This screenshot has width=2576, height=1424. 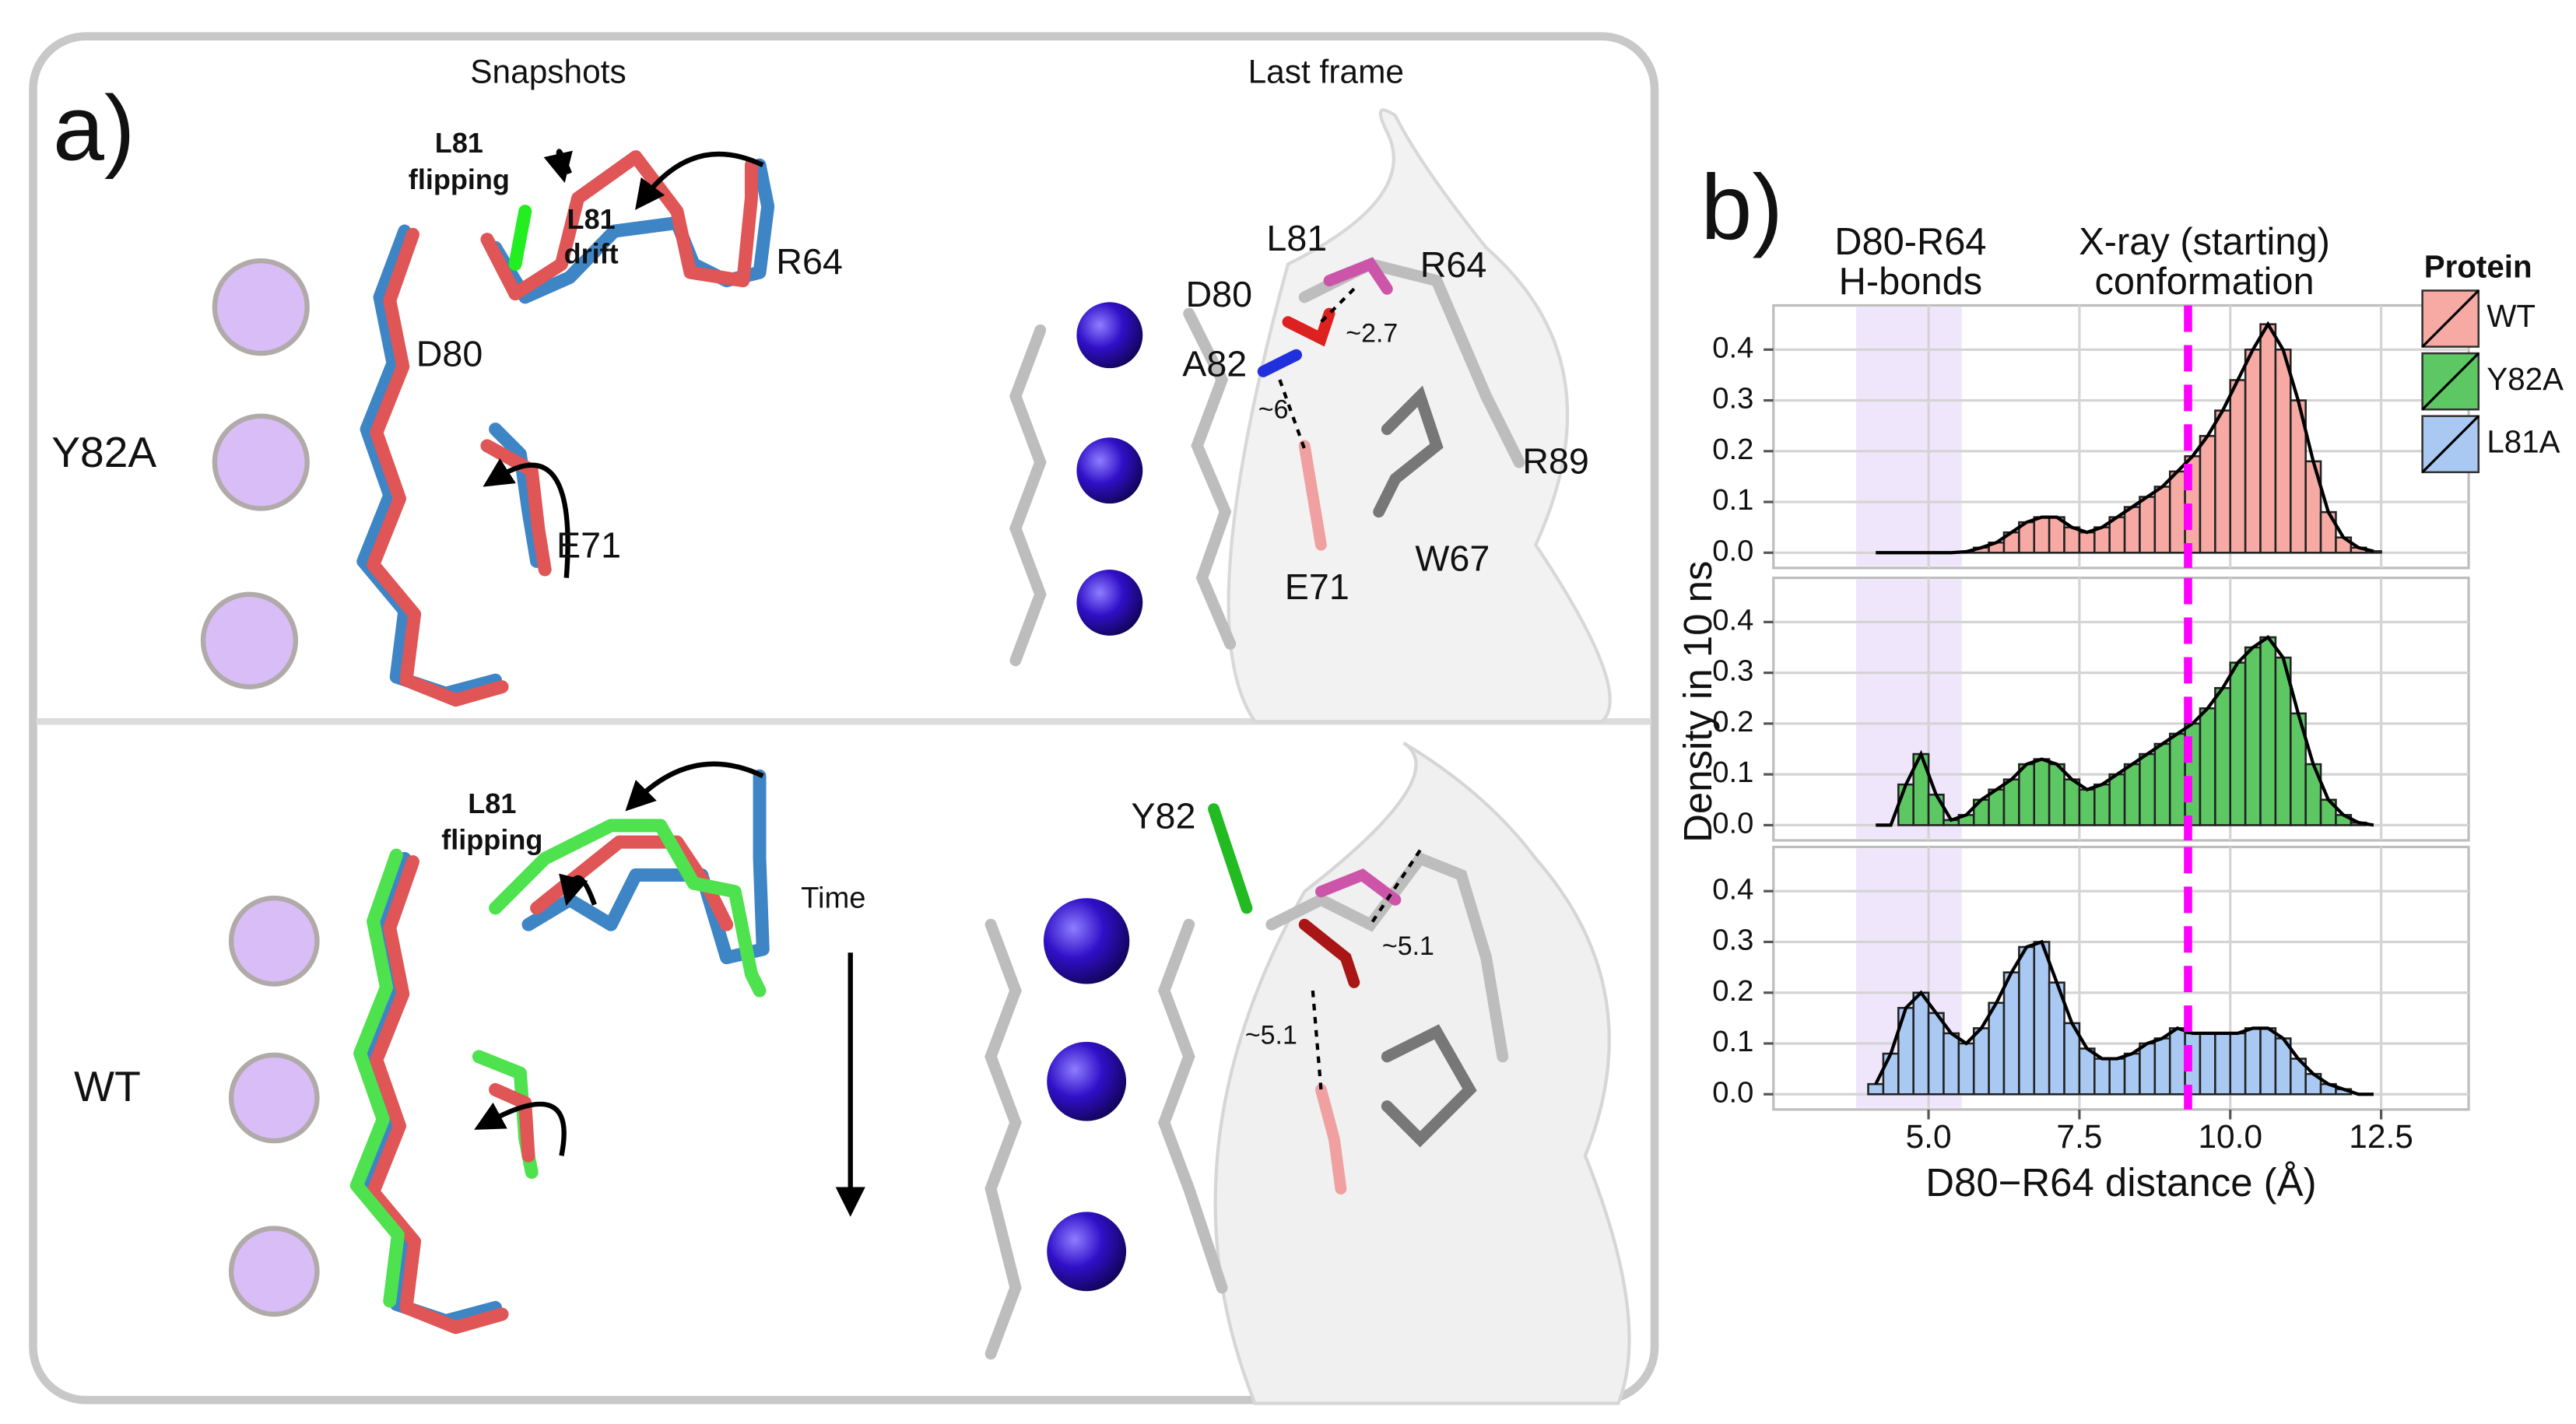 I want to click on arrows, so click(x=670, y=683).